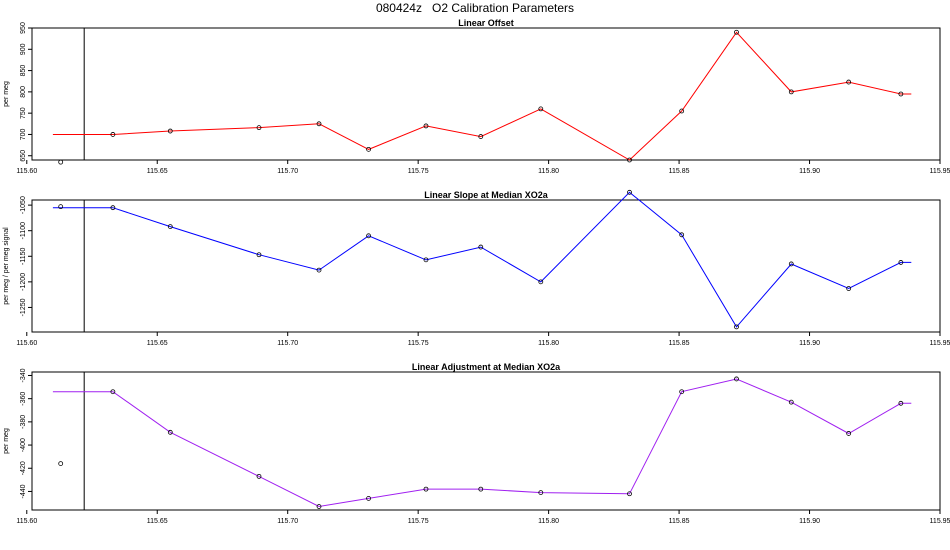 The image size is (950, 550). Describe the element at coordinates (23, 445) in the screenshot. I see `y-tick-label: -400` at that location.